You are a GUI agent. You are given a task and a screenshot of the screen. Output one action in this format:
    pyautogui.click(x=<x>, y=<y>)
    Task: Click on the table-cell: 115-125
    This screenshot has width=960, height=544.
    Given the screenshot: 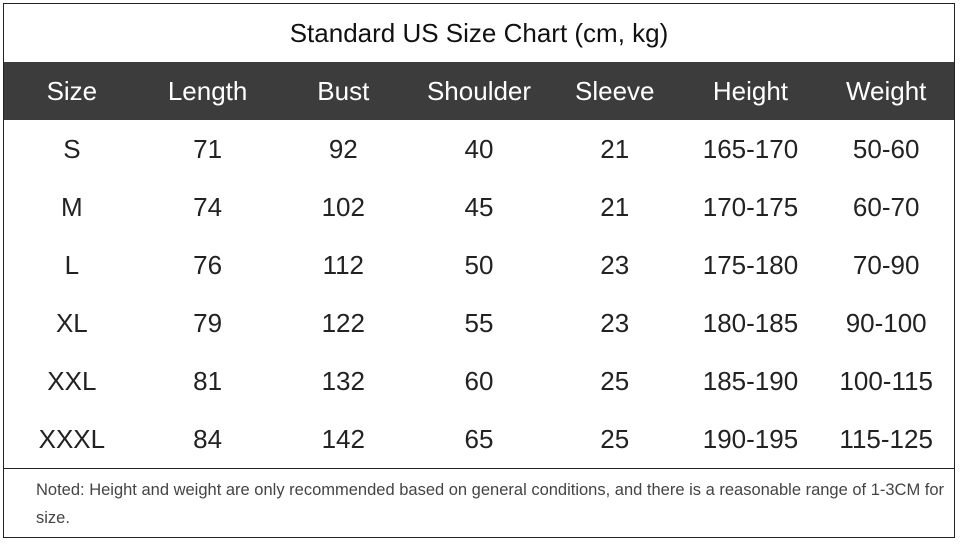 What is the action you would take?
    pyautogui.click(x=886, y=439)
    